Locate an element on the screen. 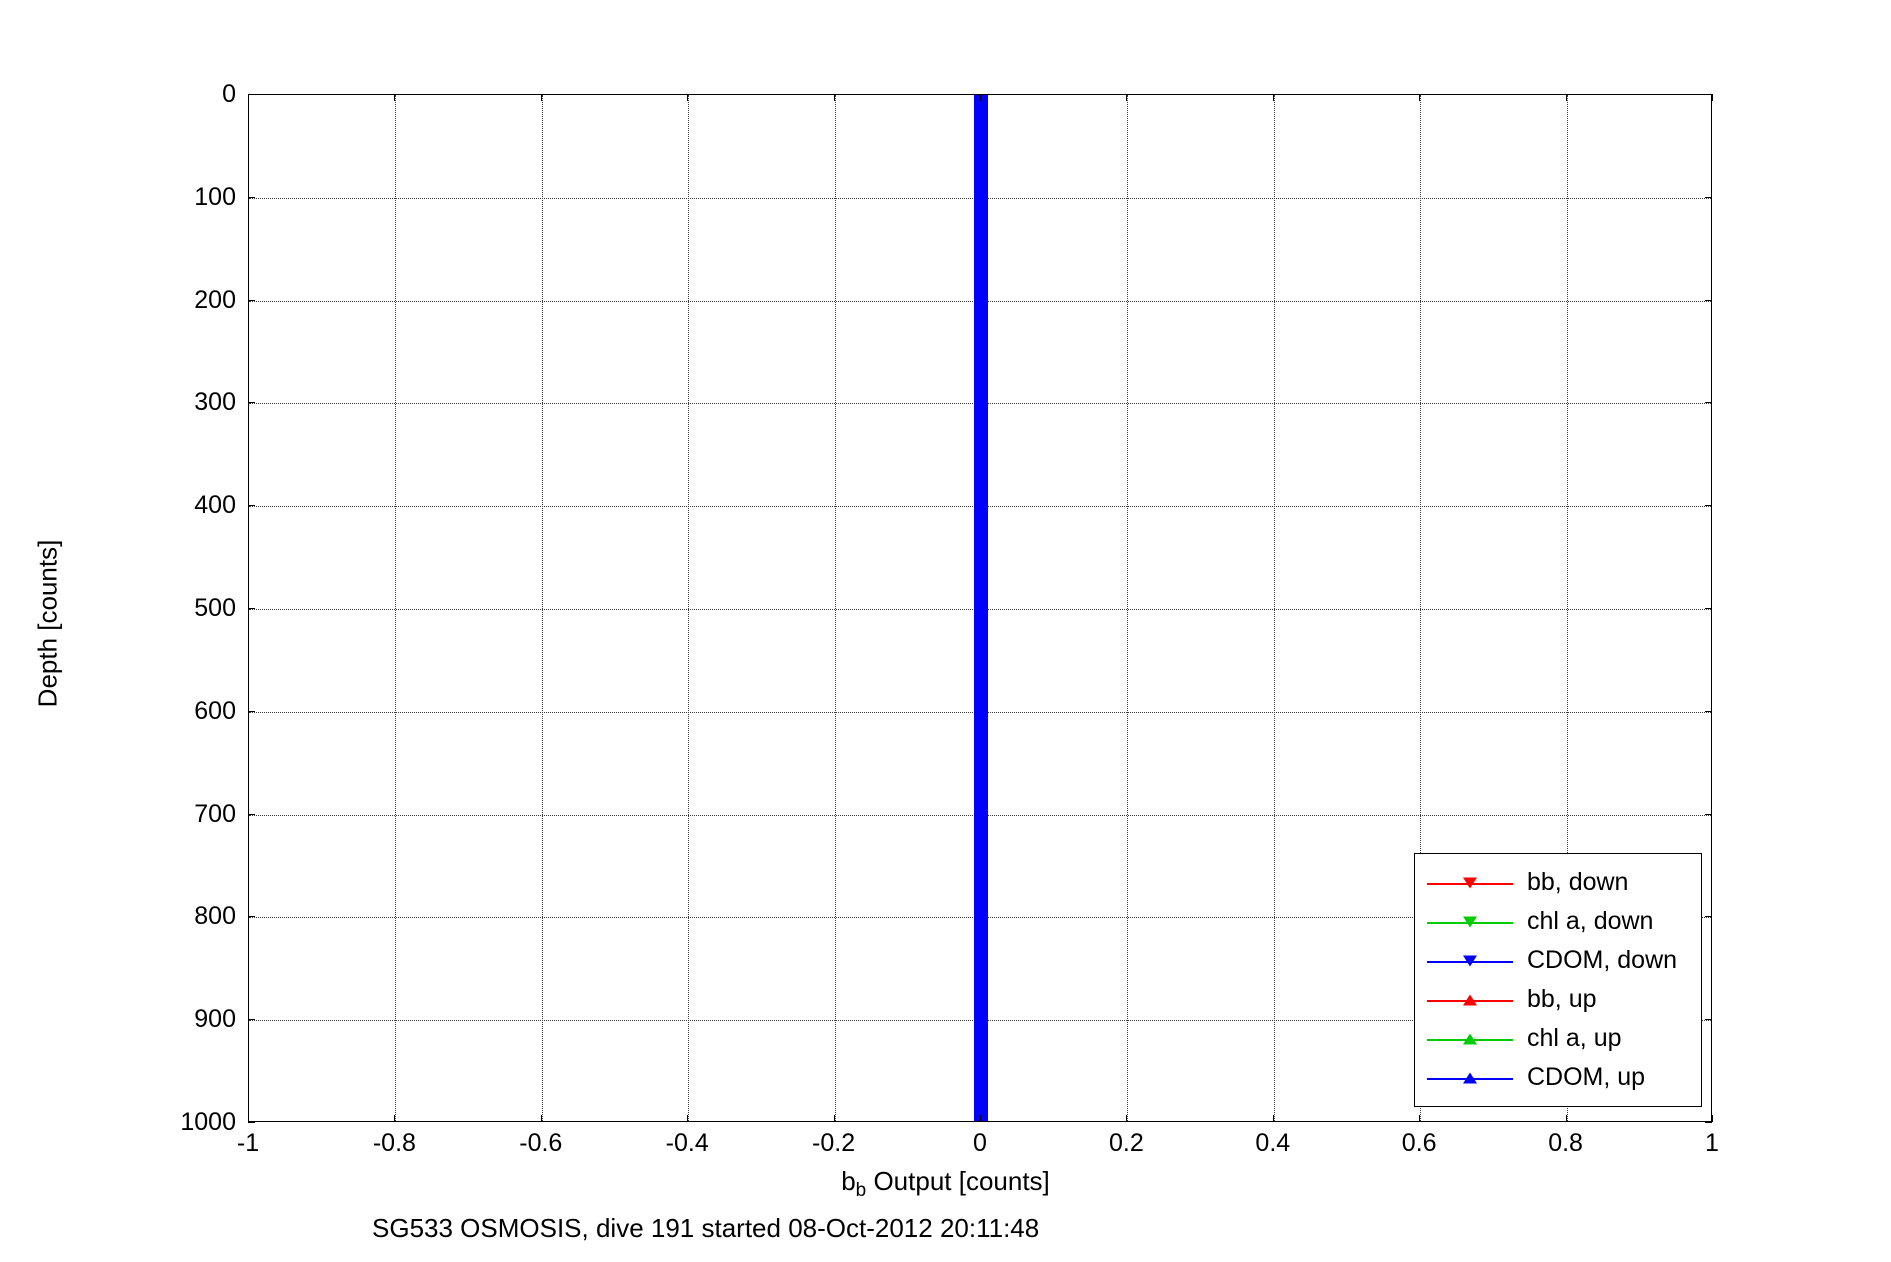 Image resolution: width=1891 pixels, height=1262 pixels. legend-label: bb, down is located at coordinates (1578, 882).